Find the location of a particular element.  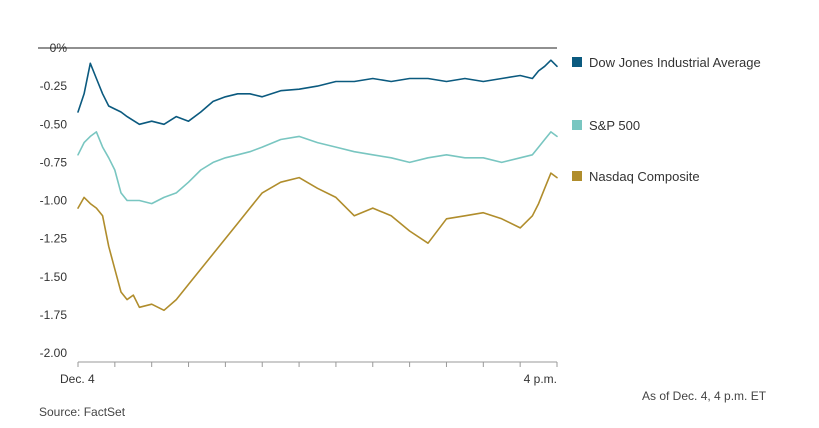

y-tick-label: -0.25 is located at coordinates (54, 86).